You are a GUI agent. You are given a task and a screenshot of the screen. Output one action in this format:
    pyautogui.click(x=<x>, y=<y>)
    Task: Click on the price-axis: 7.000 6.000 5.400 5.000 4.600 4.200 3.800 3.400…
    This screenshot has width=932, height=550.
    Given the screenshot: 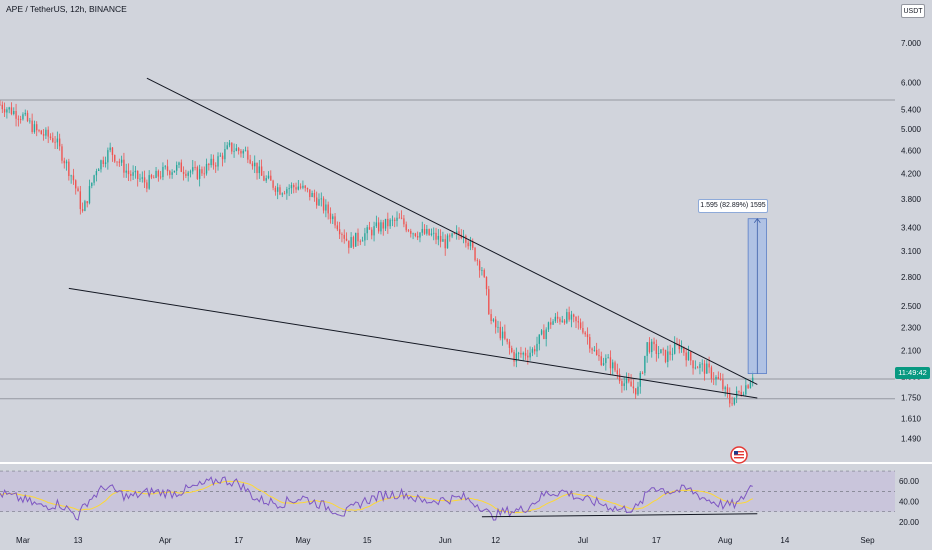 What is the action you would take?
    pyautogui.click(x=911, y=241)
    